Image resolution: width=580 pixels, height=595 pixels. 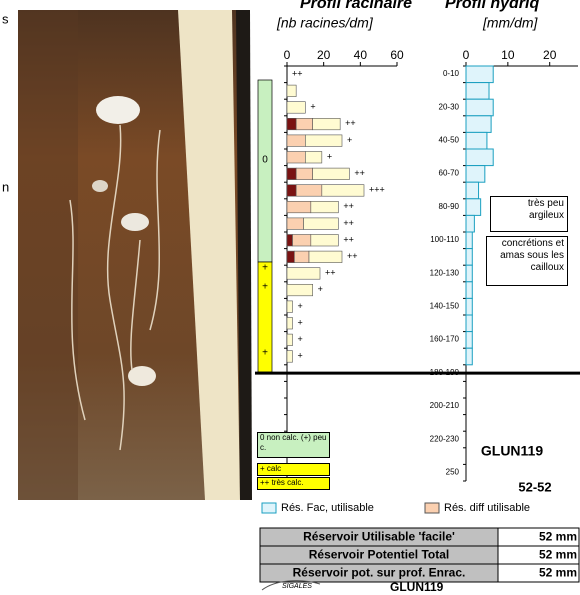 I want to click on chart-subtitle: [nb racines/dm], so click(x=325, y=23).